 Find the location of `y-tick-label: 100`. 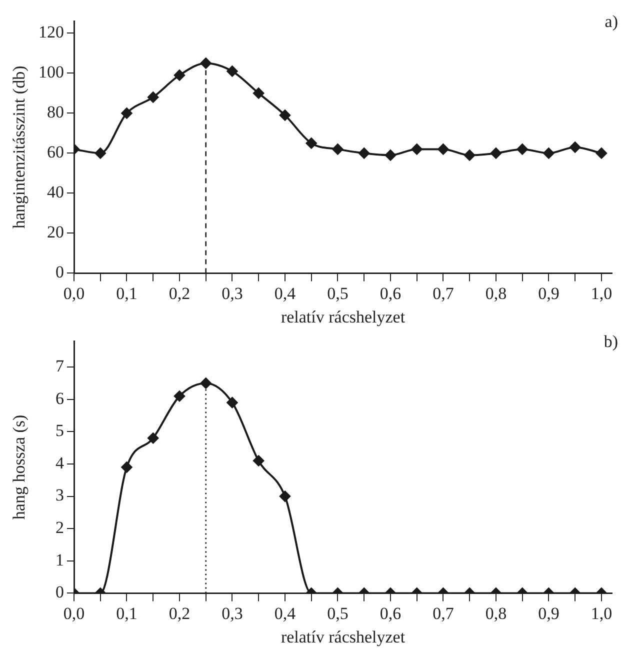

y-tick-label: 100 is located at coordinates (51, 72).